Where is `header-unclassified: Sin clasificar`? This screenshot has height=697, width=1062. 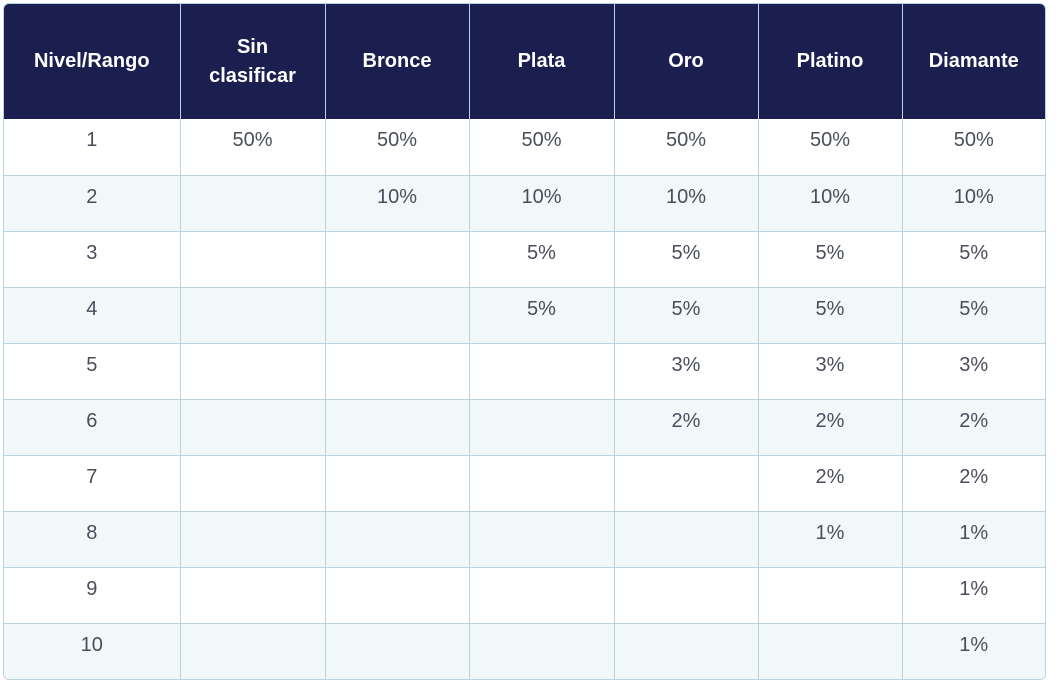
header-unclassified: Sin clasificar is located at coordinates (252, 61).